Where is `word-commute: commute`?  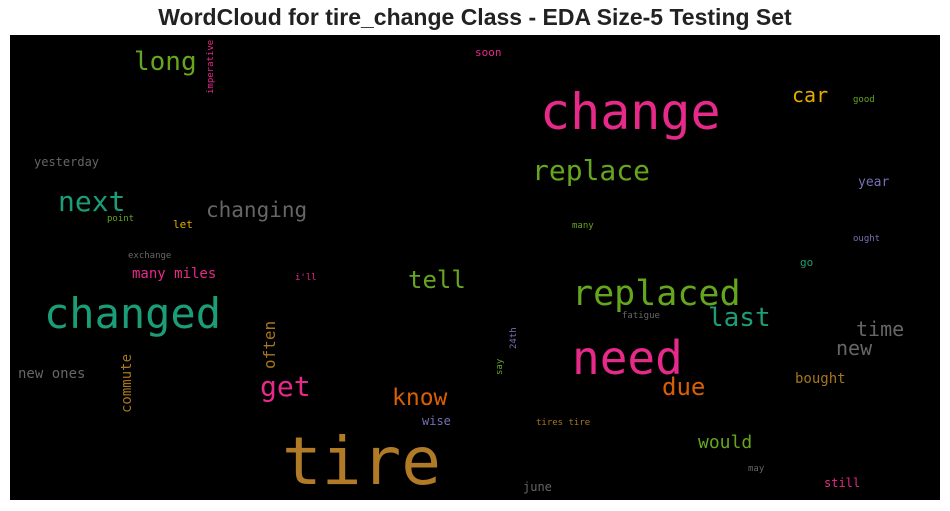
word-commute: commute is located at coordinates (127, 383).